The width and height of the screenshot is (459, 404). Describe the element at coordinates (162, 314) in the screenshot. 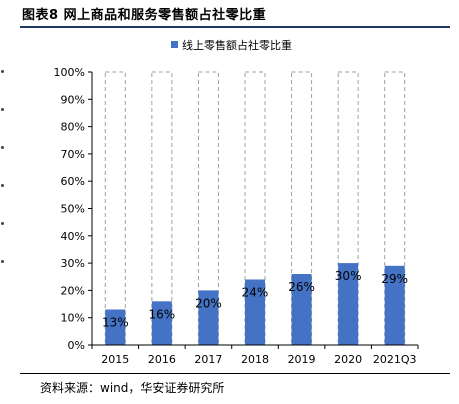

I see `bar-data-label: 16%` at that location.